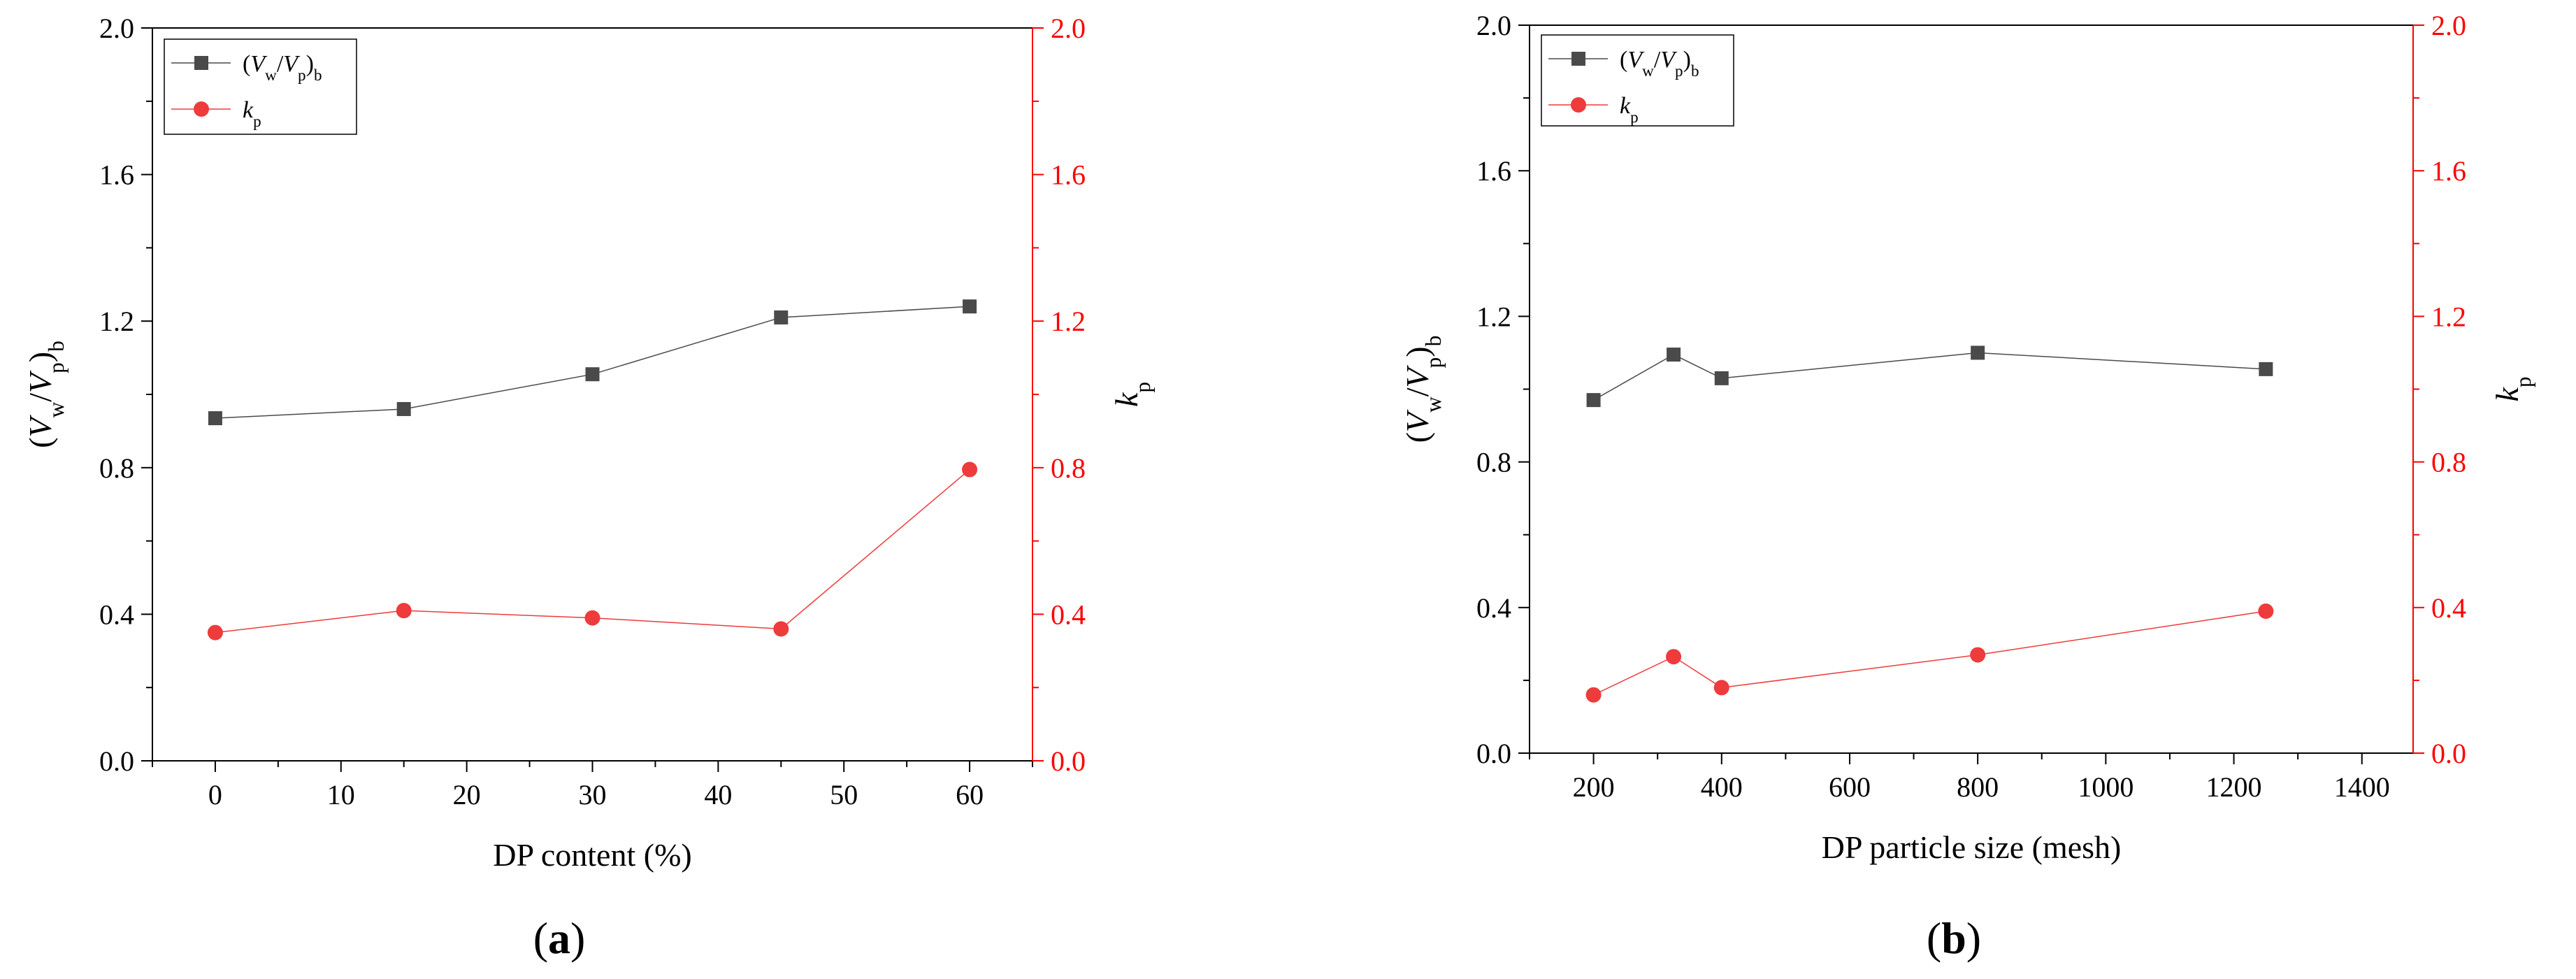  Describe the element at coordinates (1578, 105) in the screenshot. I see `legend-marker-circle` at that location.